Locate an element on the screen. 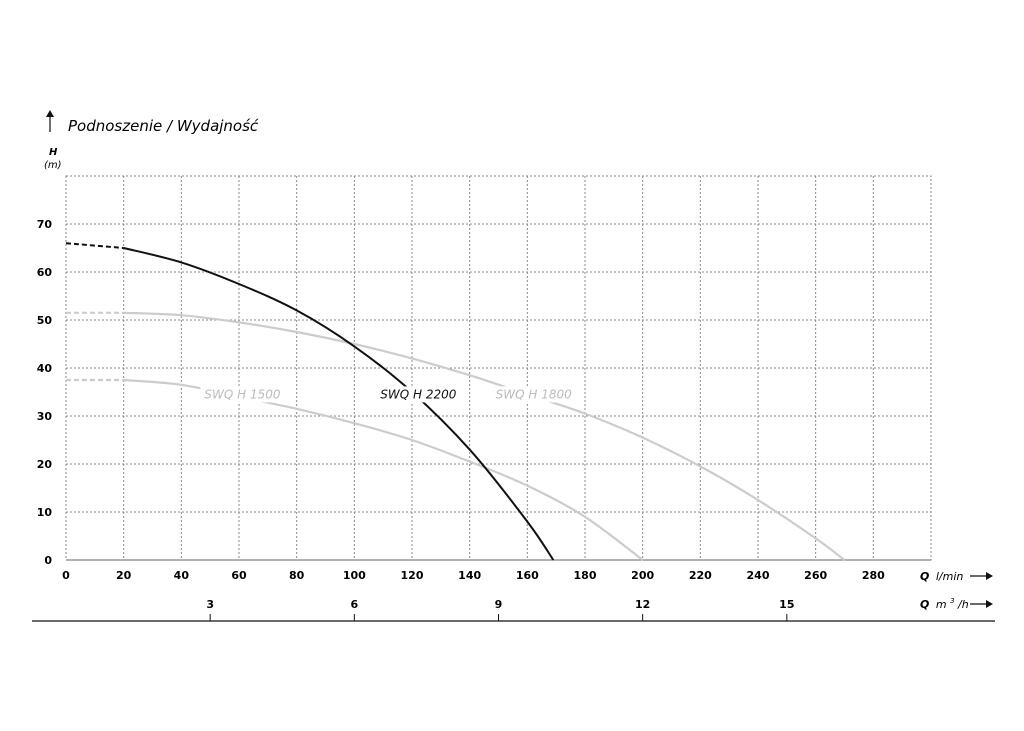  x-tick-label: 20 is located at coordinates (124, 575).